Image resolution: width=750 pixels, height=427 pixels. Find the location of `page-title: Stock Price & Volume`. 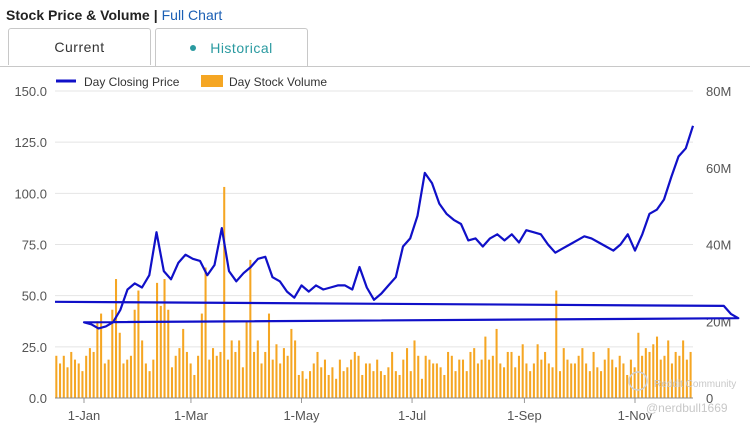

page-title: Stock Price & Volume is located at coordinates (78, 15).